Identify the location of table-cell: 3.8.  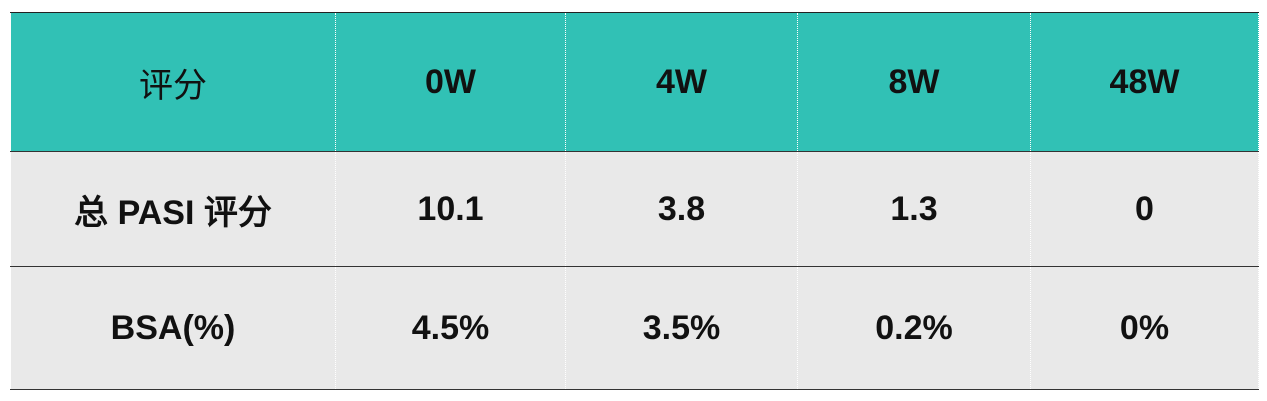
(681, 209).